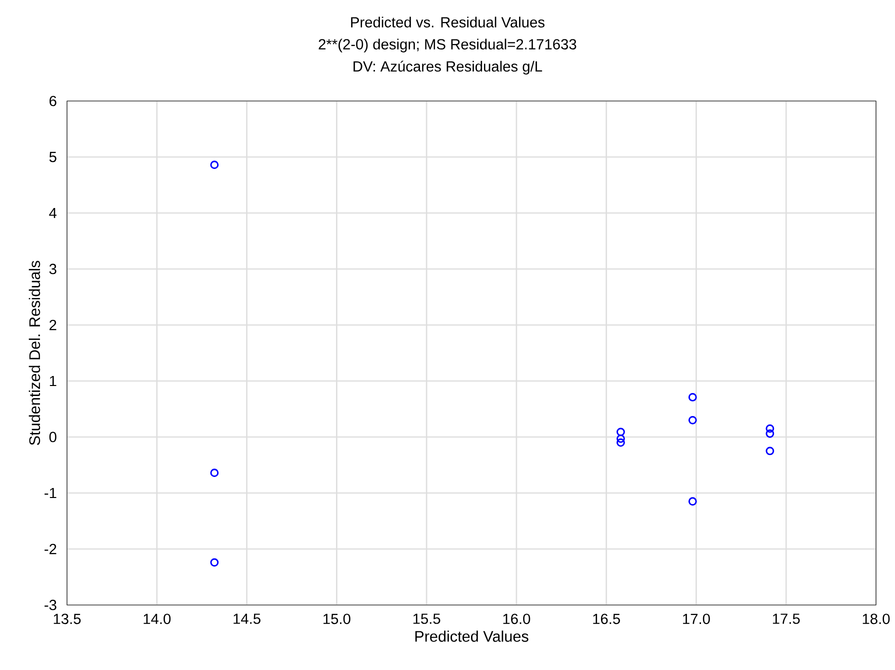  Describe the element at coordinates (50, 605) in the screenshot. I see `y-tick-label: -3` at that location.